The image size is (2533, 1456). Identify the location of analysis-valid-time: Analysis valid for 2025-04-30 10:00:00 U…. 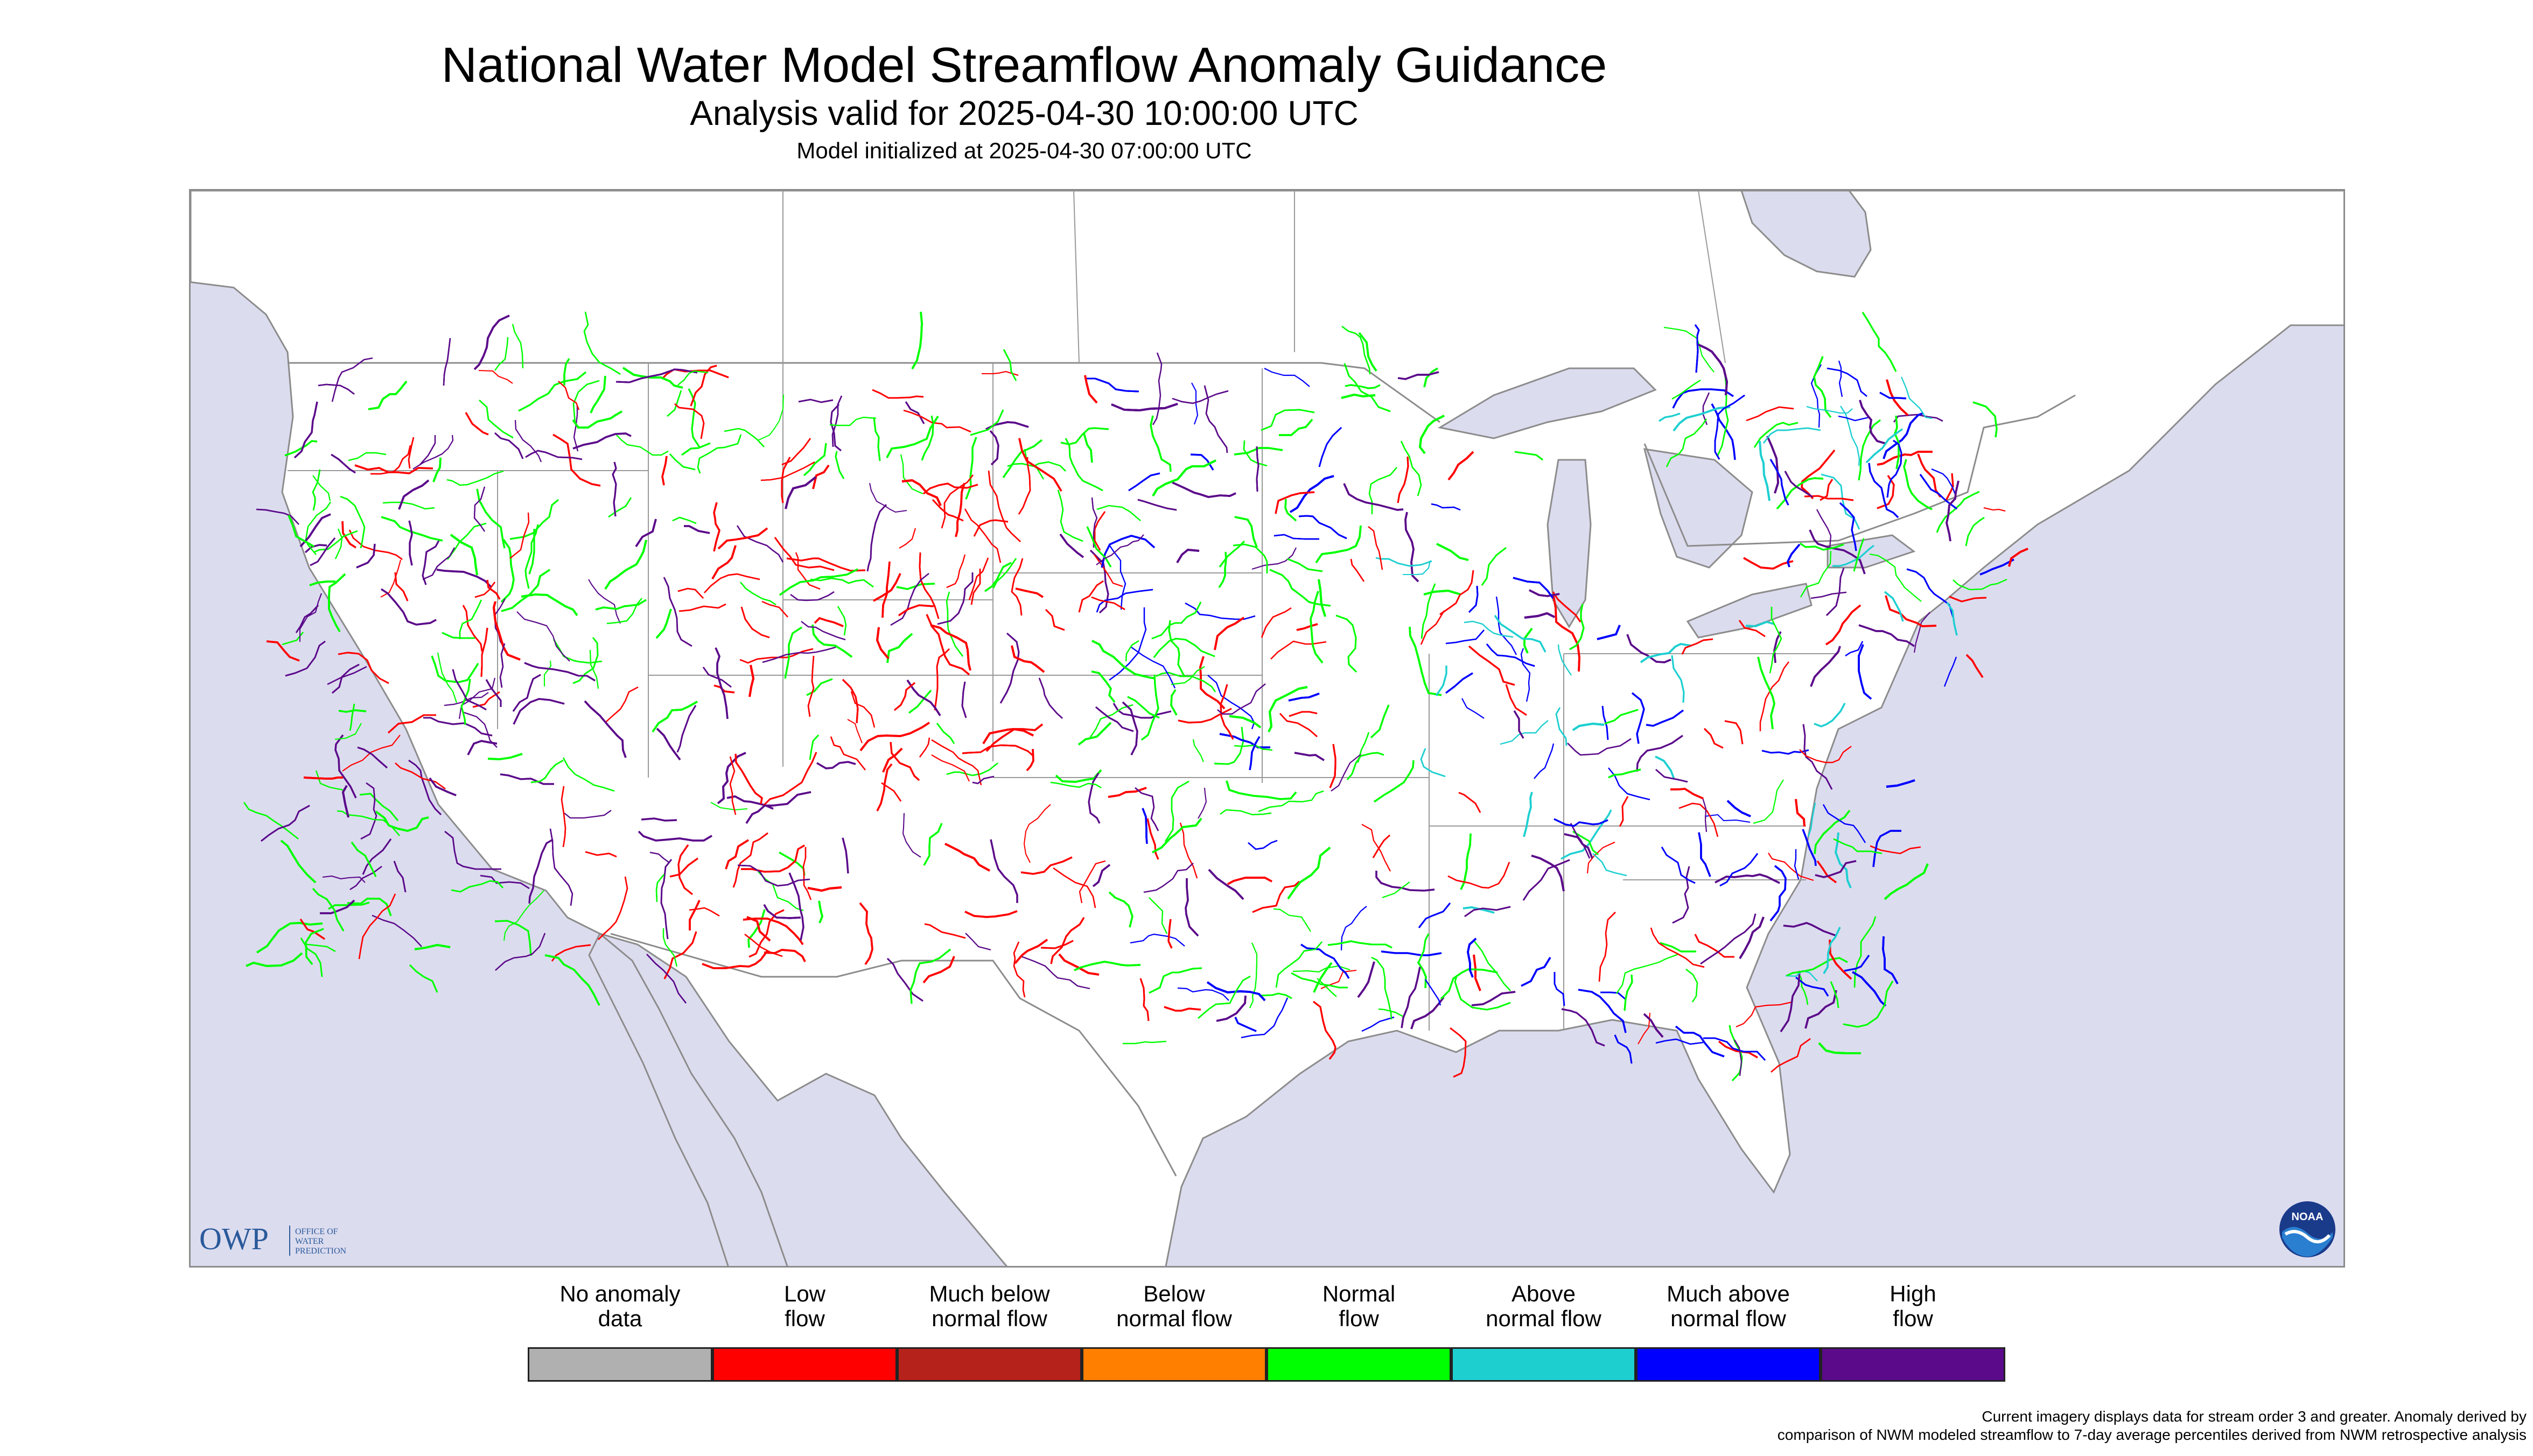
(1024, 113).